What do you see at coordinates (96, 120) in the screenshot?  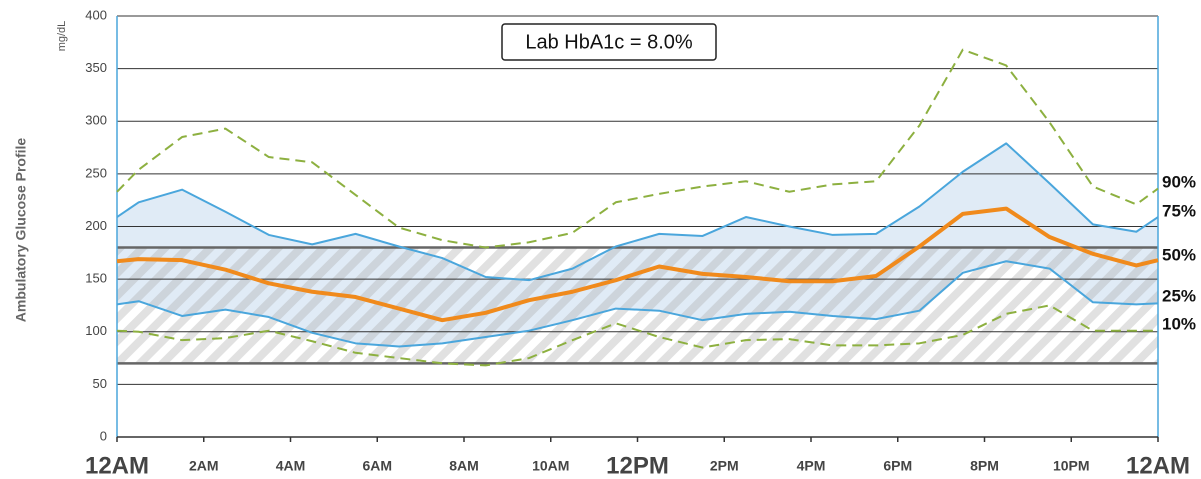 I see `y-tick-label: 300` at bounding box center [96, 120].